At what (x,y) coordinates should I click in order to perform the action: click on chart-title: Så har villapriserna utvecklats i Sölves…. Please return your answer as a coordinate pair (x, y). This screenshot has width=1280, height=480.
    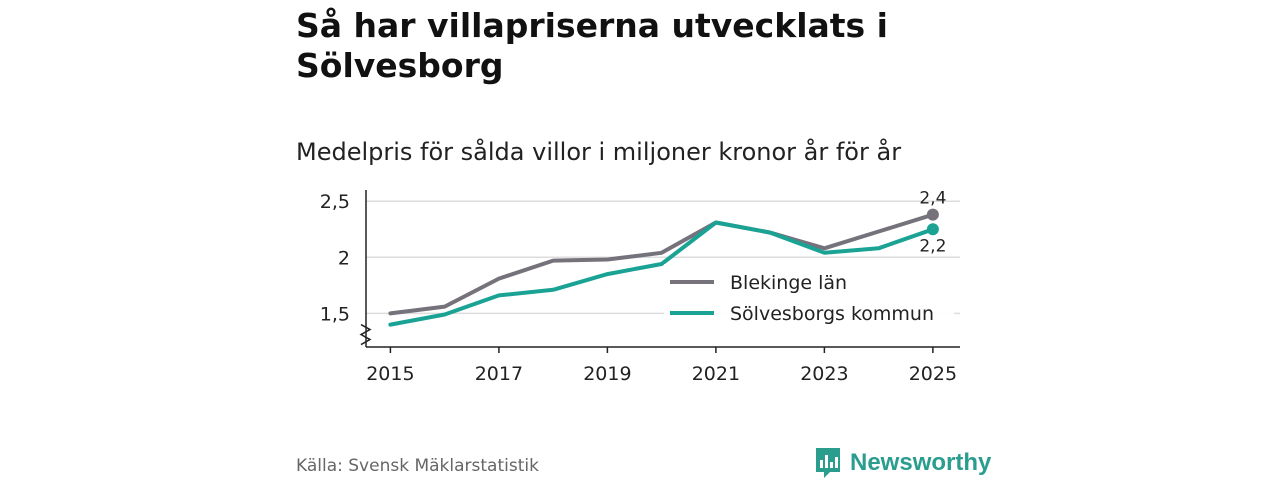
    Looking at the image, I should click on (592, 45).